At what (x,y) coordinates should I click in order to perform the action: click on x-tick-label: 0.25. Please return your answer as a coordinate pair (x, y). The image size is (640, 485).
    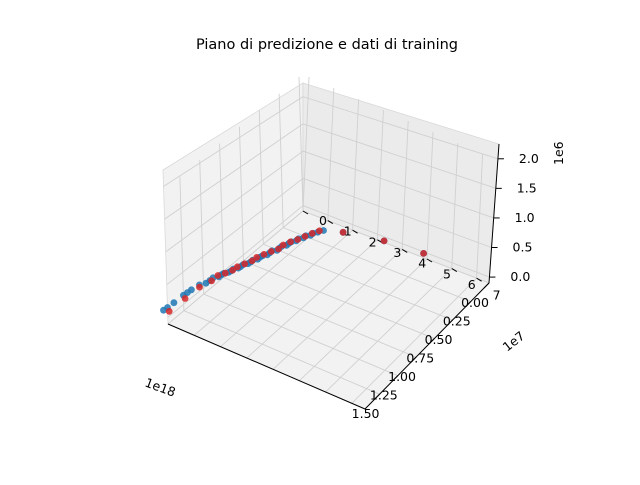
    Looking at the image, I should click on (457, 321).